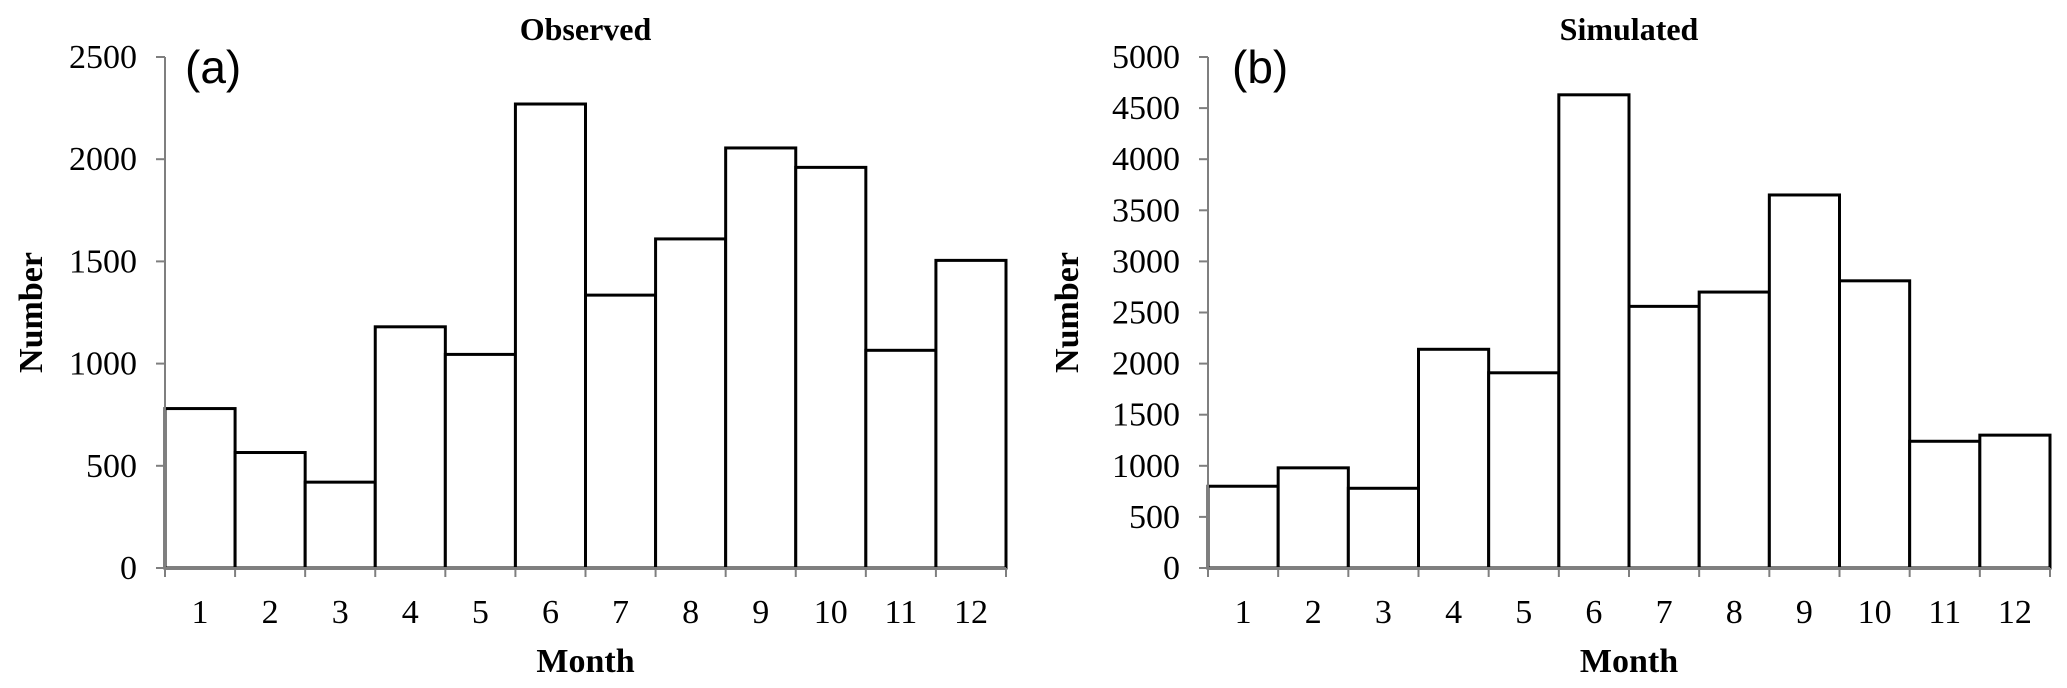 The height and width of the screenshot is (688, 2067). I want to click on chart-title: Observed, so click(586, 29).